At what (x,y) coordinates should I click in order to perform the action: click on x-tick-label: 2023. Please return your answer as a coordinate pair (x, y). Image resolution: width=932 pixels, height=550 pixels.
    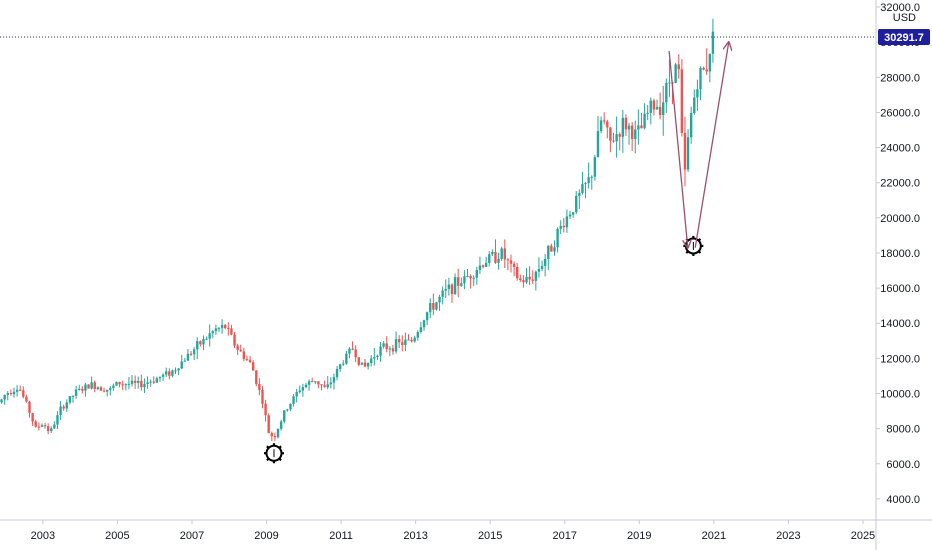
    Looking at the image, I should click on (788, 536).